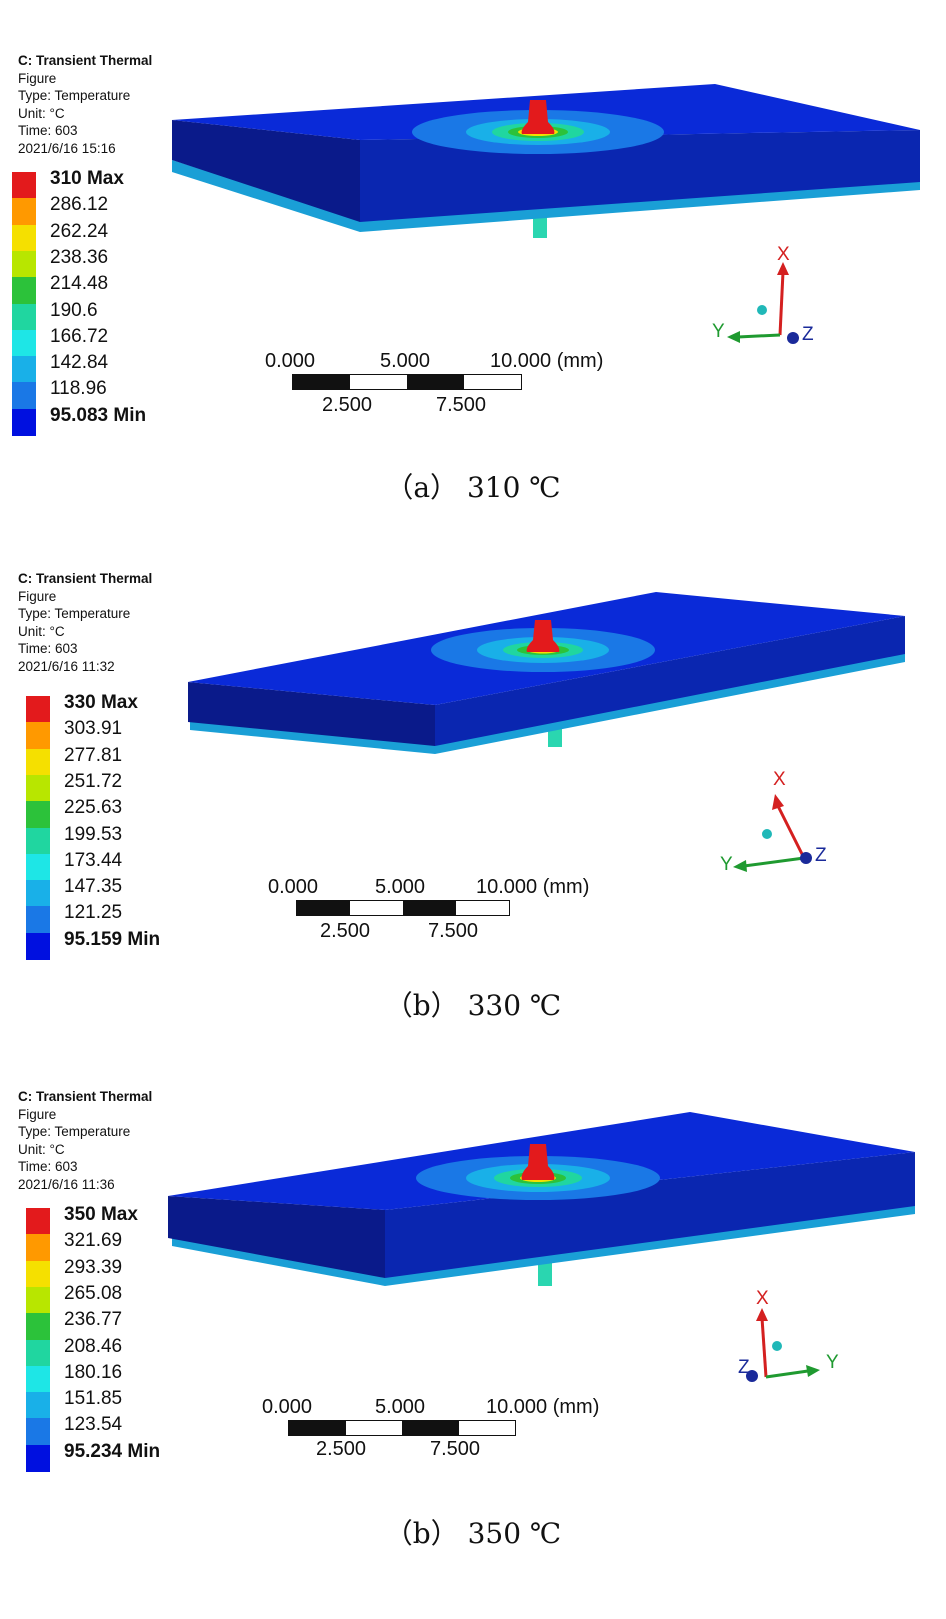 The image size is (946, 1619). I want to click on info-line: 2021/6/16 11:32, so click(66, 666).